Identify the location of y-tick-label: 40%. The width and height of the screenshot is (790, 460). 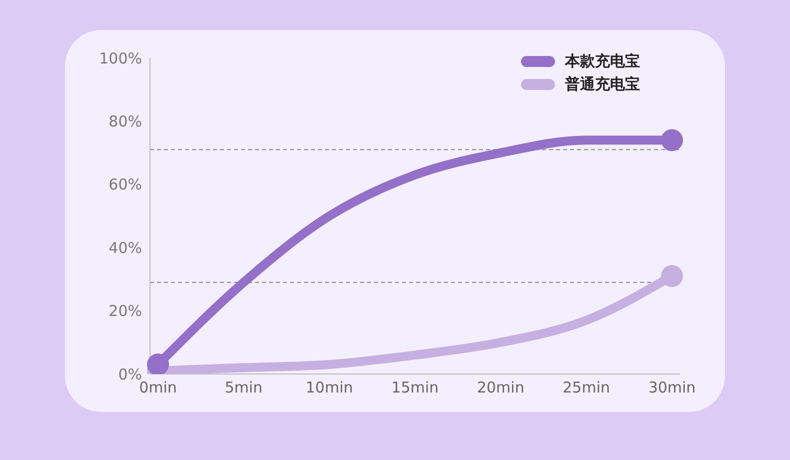
(125, 247).